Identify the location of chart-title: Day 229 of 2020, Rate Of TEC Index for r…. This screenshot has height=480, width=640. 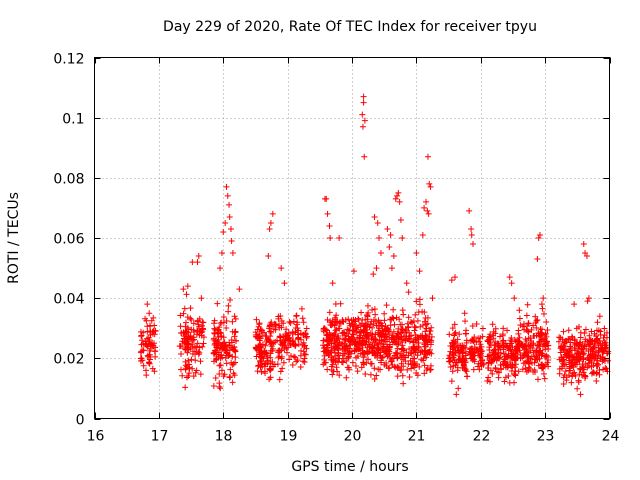
(350, 27).